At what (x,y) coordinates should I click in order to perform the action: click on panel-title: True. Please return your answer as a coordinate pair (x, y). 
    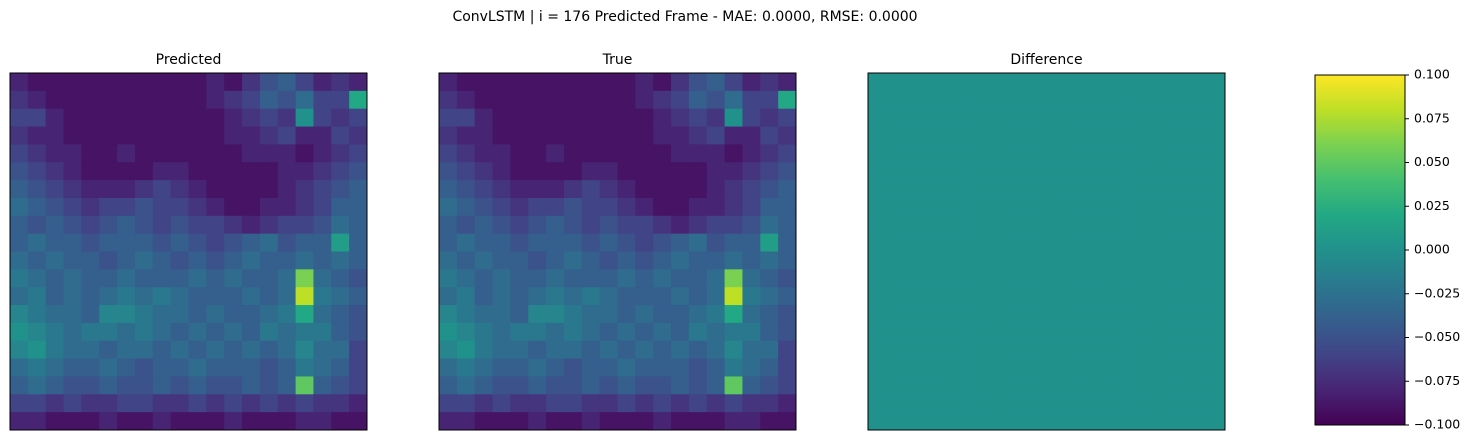
    Looking at the image, I should click on (617, 60).